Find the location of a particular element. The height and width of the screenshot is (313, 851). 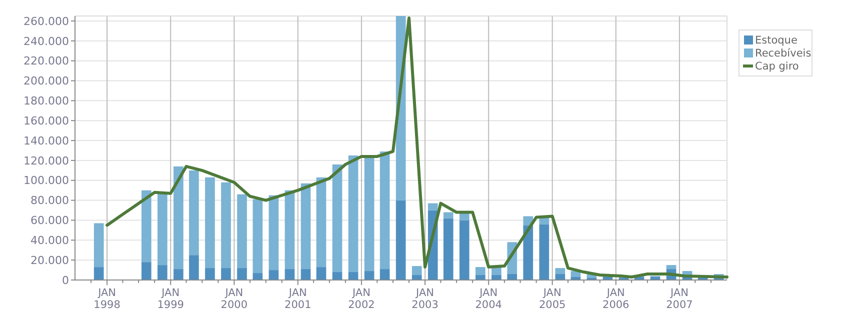

y-tick-label: 120.000 is located at coordinates (46, 161).